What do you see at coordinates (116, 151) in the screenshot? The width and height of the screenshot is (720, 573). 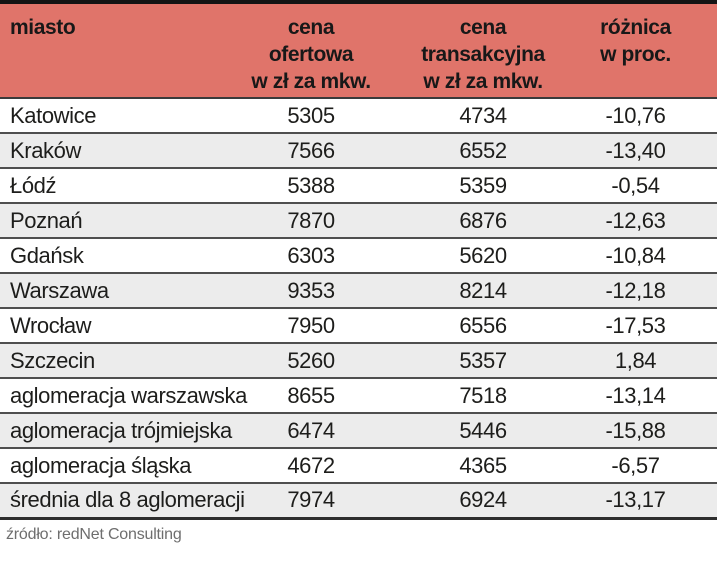 I see `city-cell: Kraków` at bounding box center [116, 151].